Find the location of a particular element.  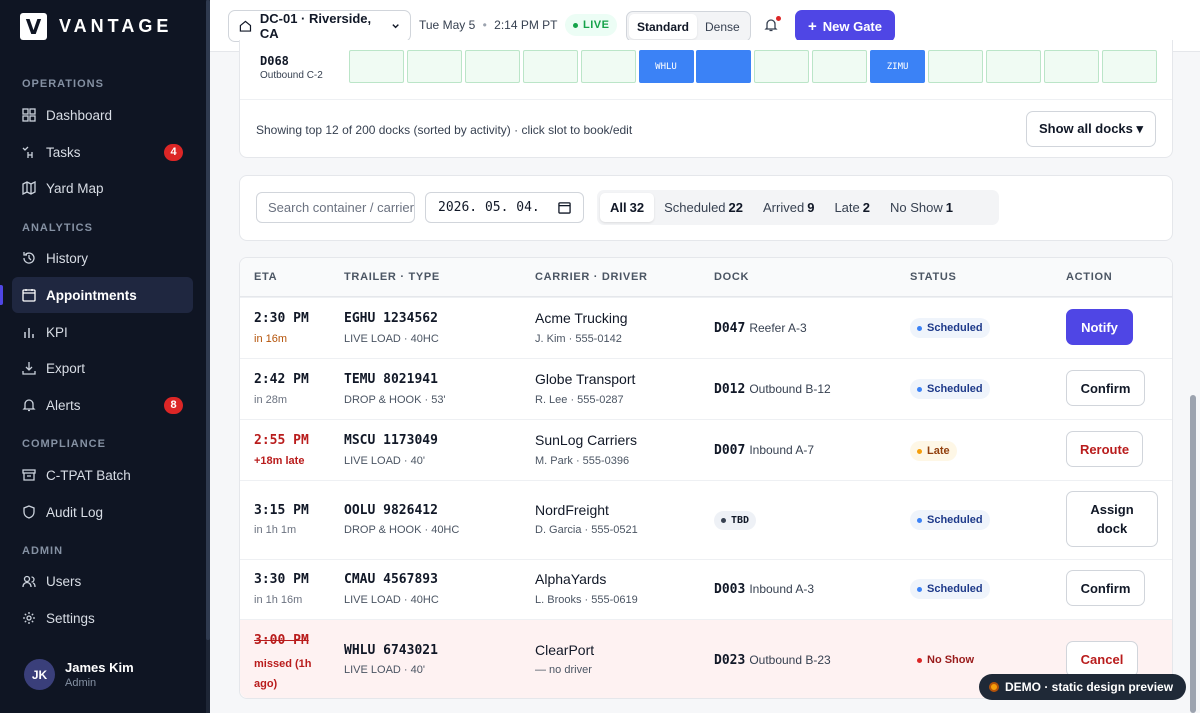

tab-late: Late 2 is located at coordinates (852, 207).